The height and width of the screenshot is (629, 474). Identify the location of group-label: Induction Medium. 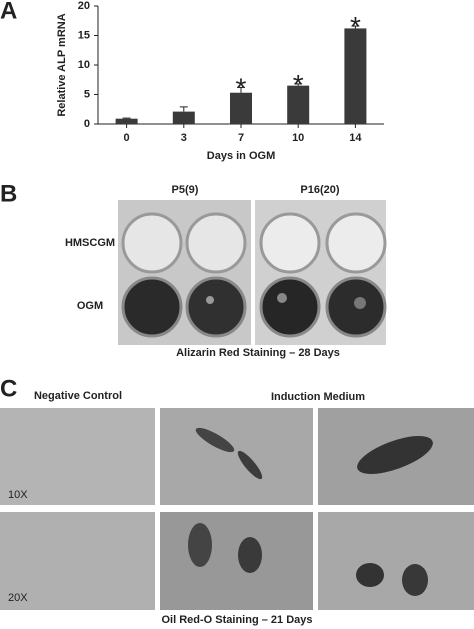
(318, 397).